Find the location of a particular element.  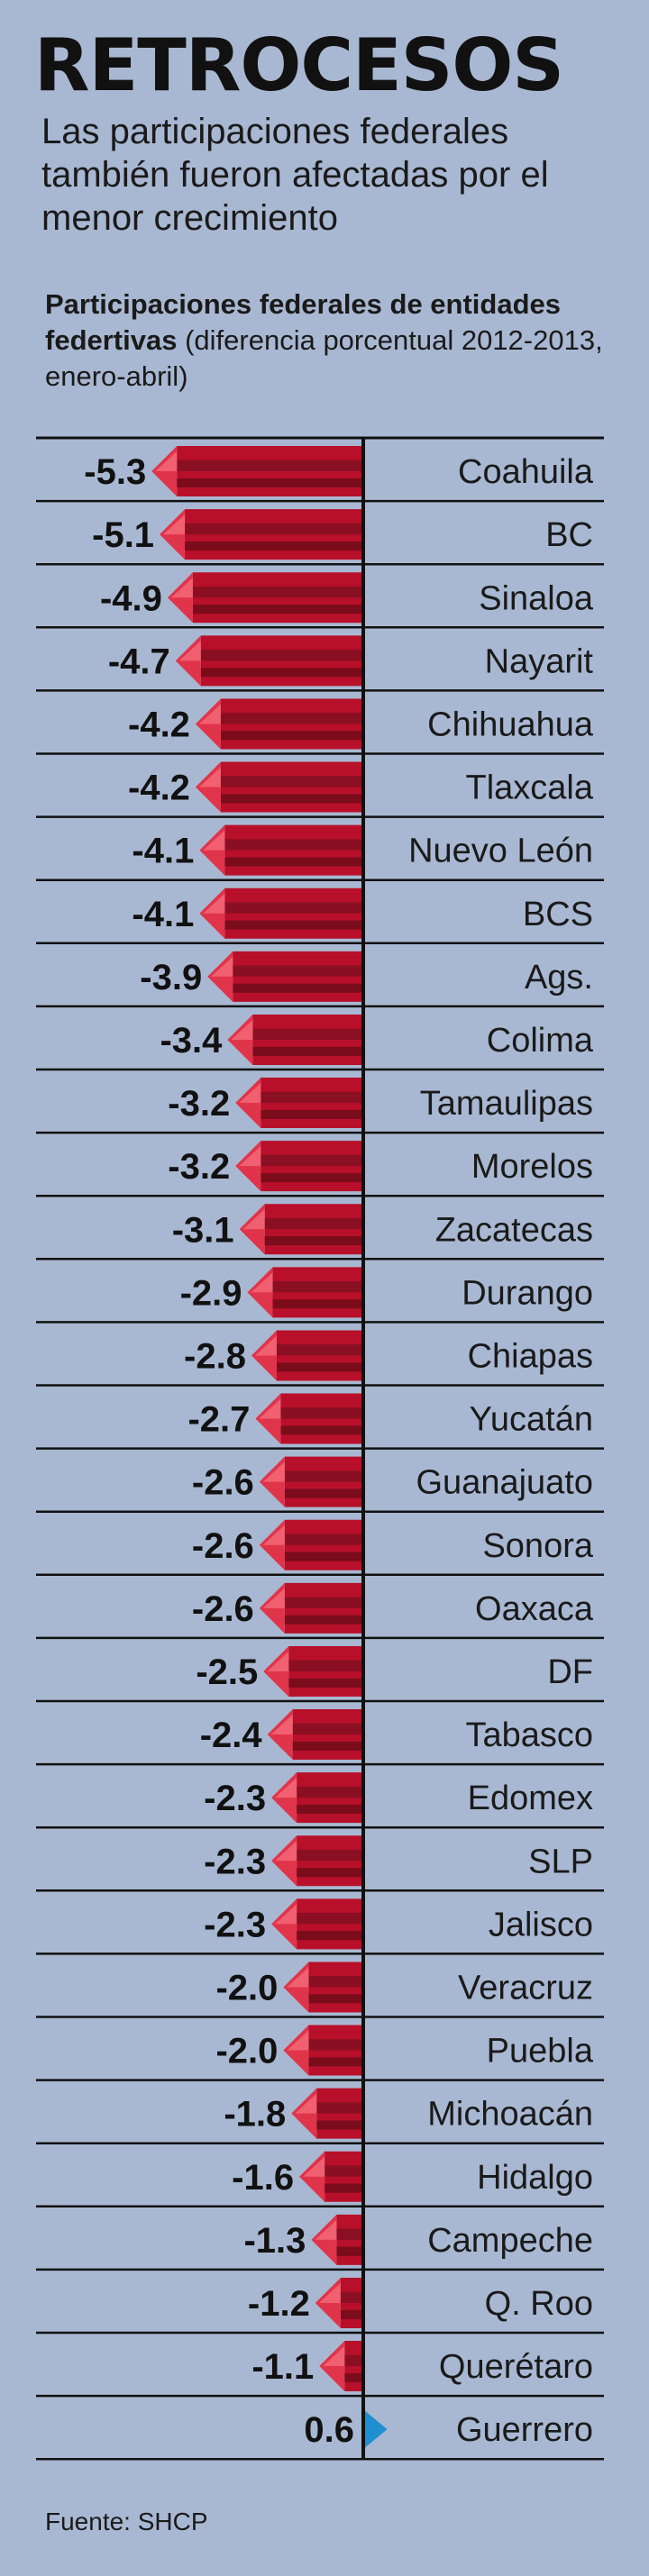

value-label: -3.2 is located at coordinates (199, 1104).